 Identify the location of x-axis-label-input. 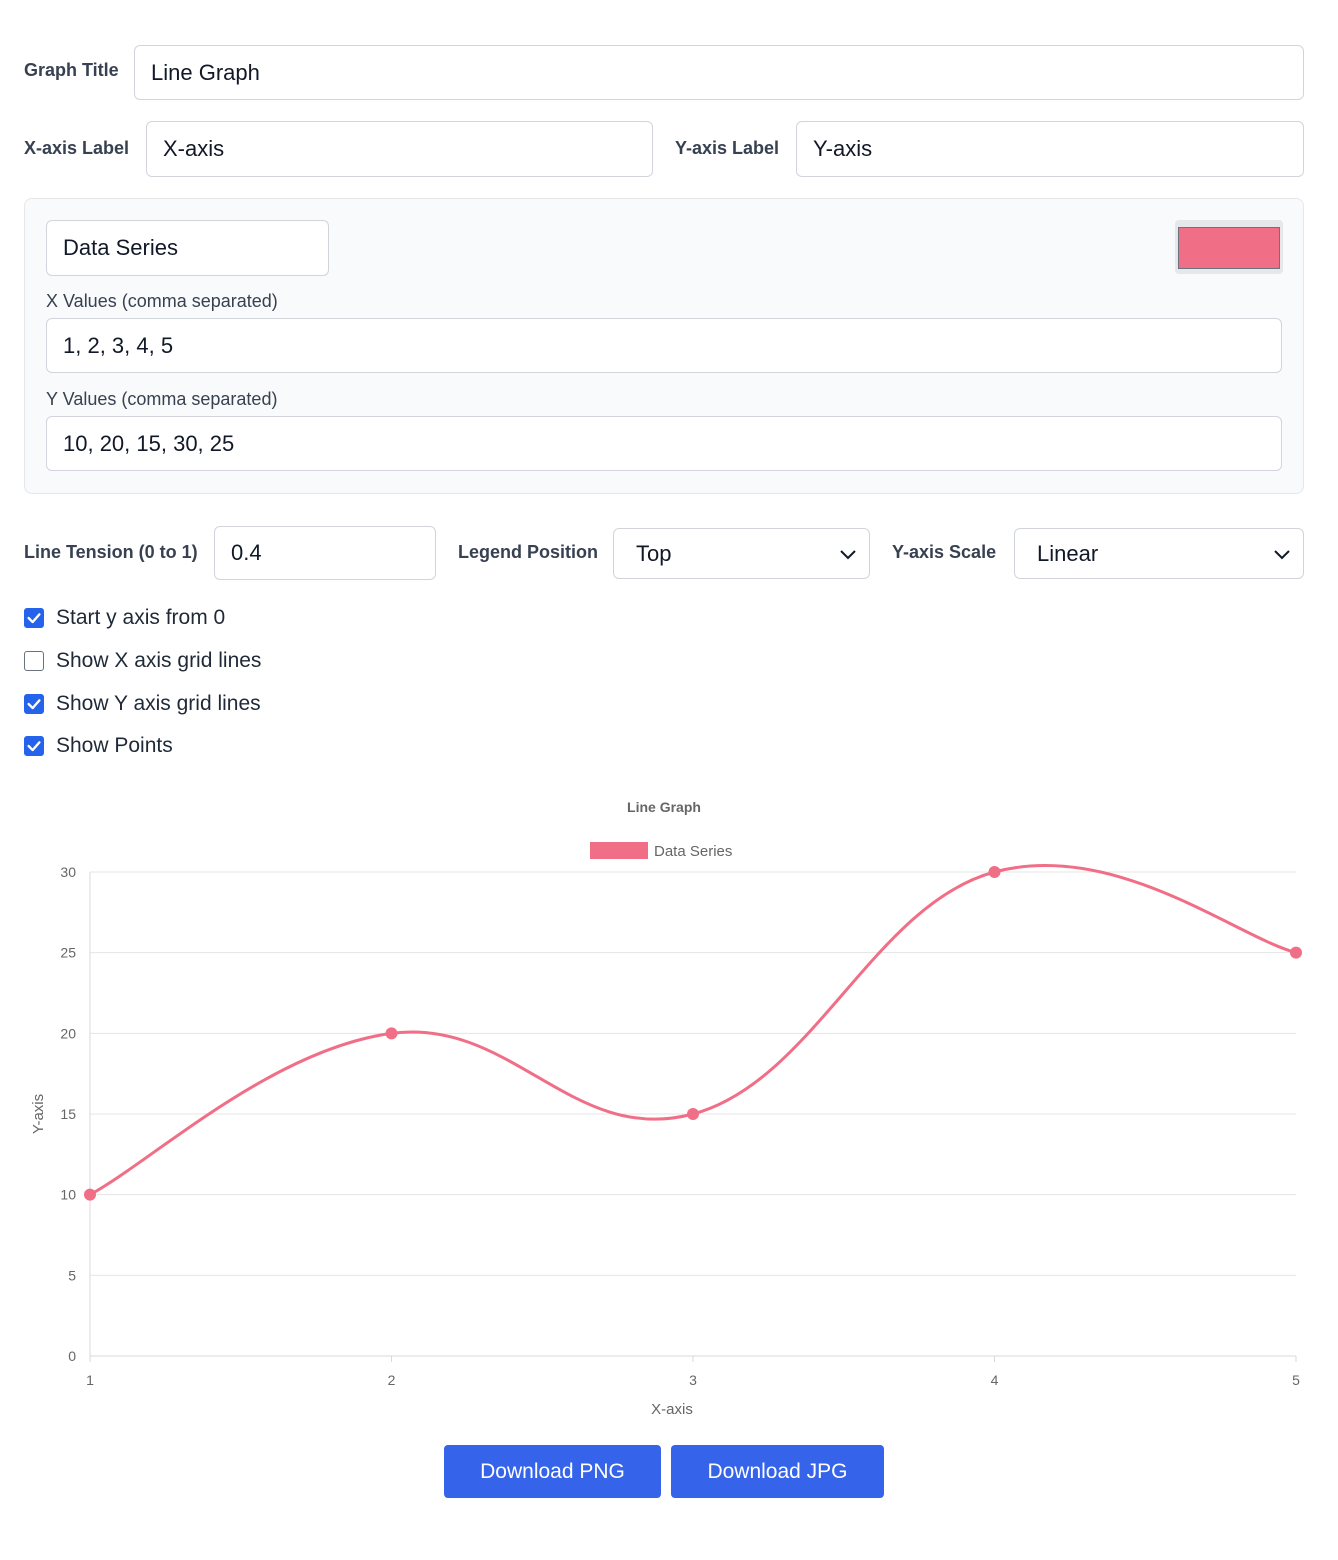
(399, 149).